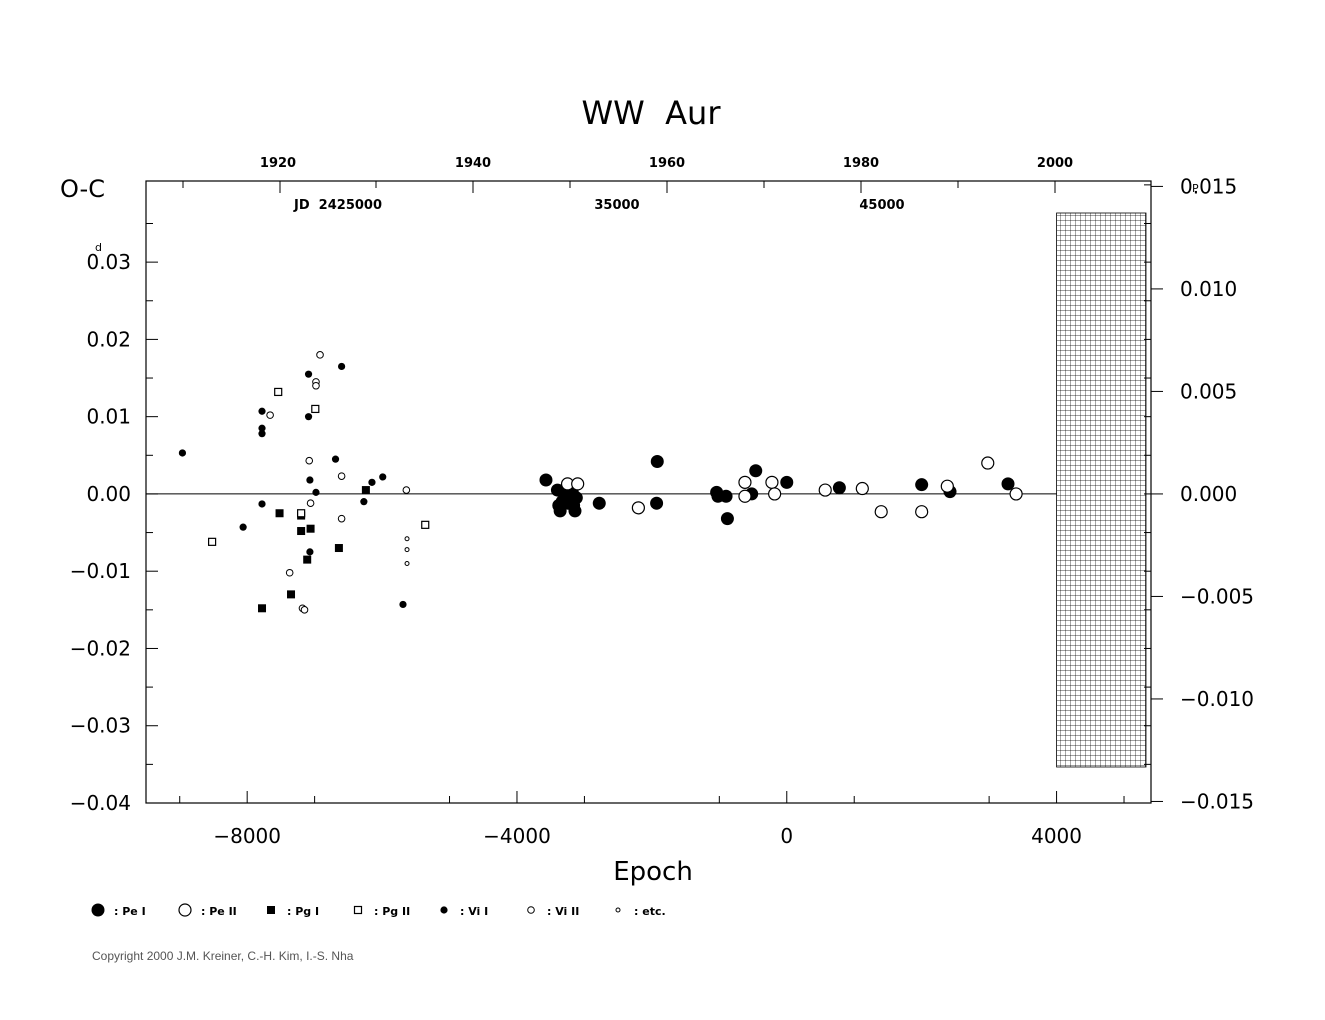  Describe the element at coordinates (444, 910) in the screenshot. I see `legend-marker-vi1` at that location.